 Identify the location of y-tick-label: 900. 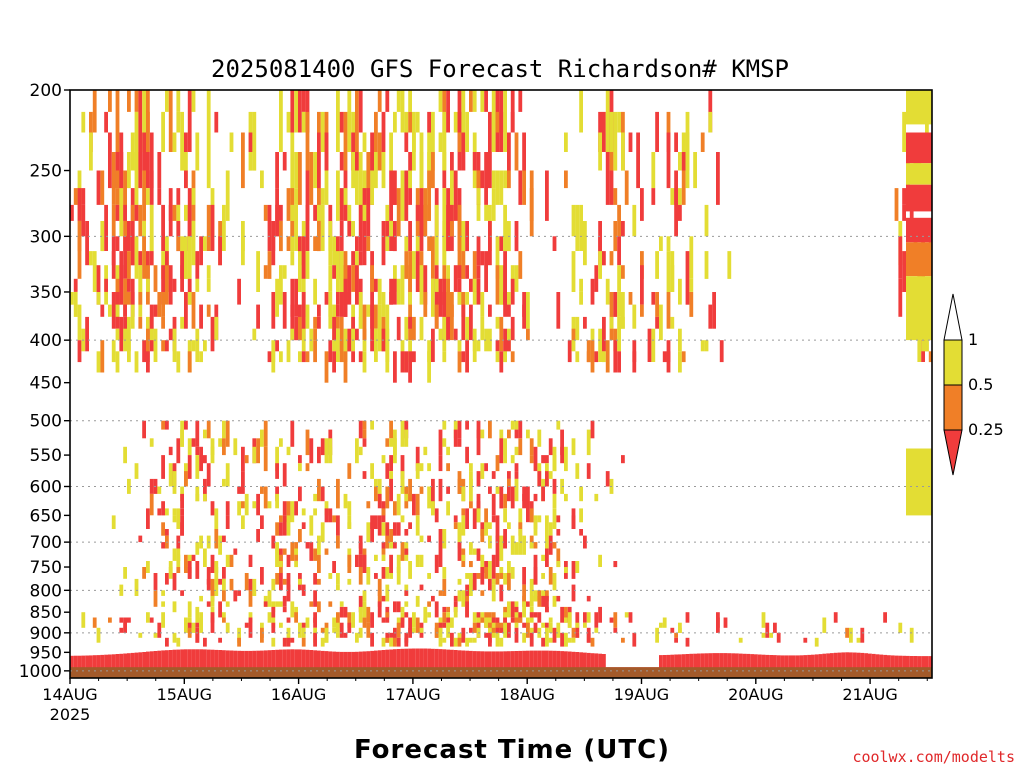
(46, 634).